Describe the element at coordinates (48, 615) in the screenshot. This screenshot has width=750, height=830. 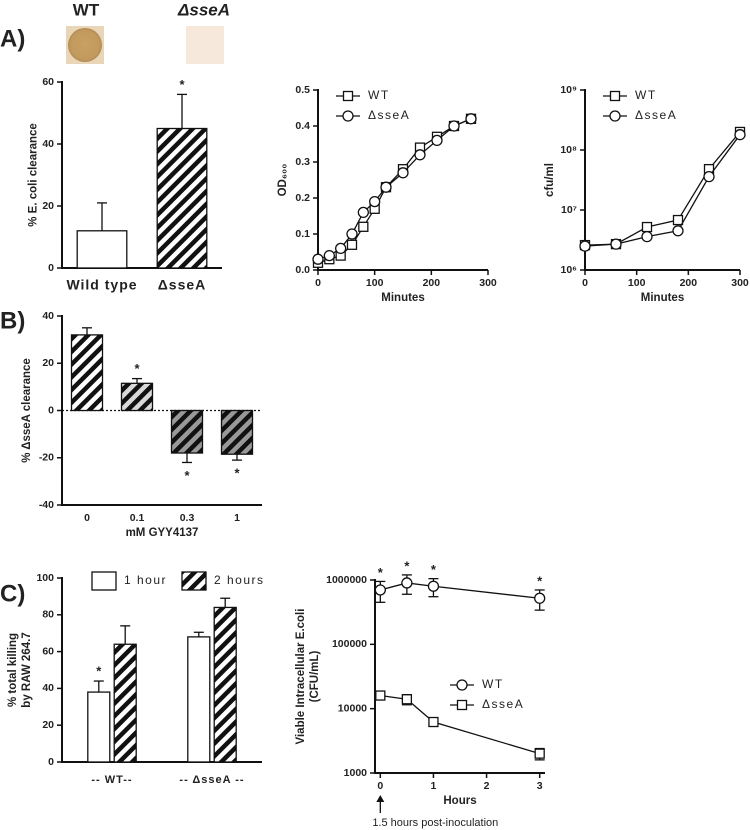
I see `y-tick-label: 80` at that location.